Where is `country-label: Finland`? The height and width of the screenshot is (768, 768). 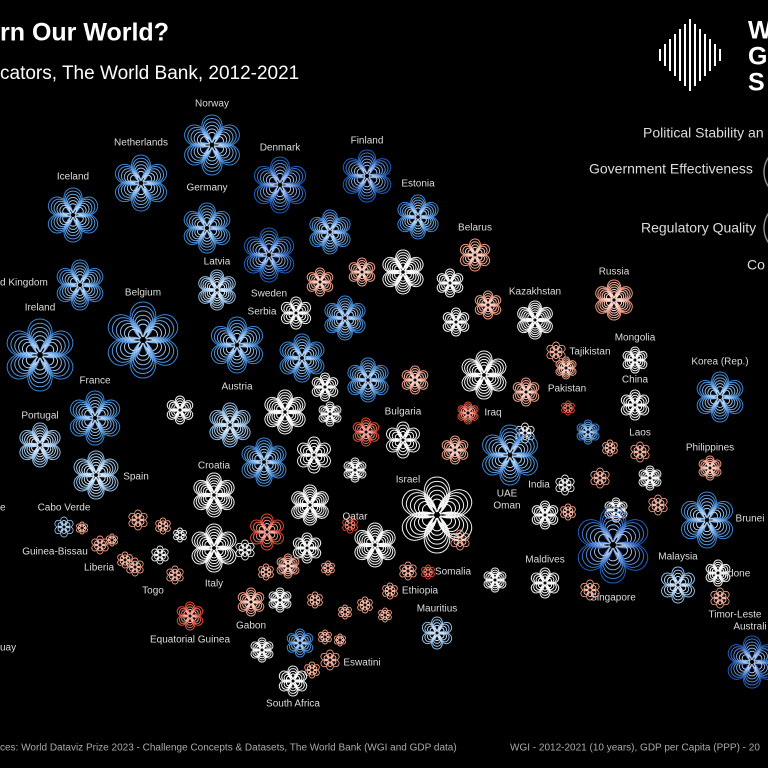 country-label: Finland is located at coordinates (367, 141).